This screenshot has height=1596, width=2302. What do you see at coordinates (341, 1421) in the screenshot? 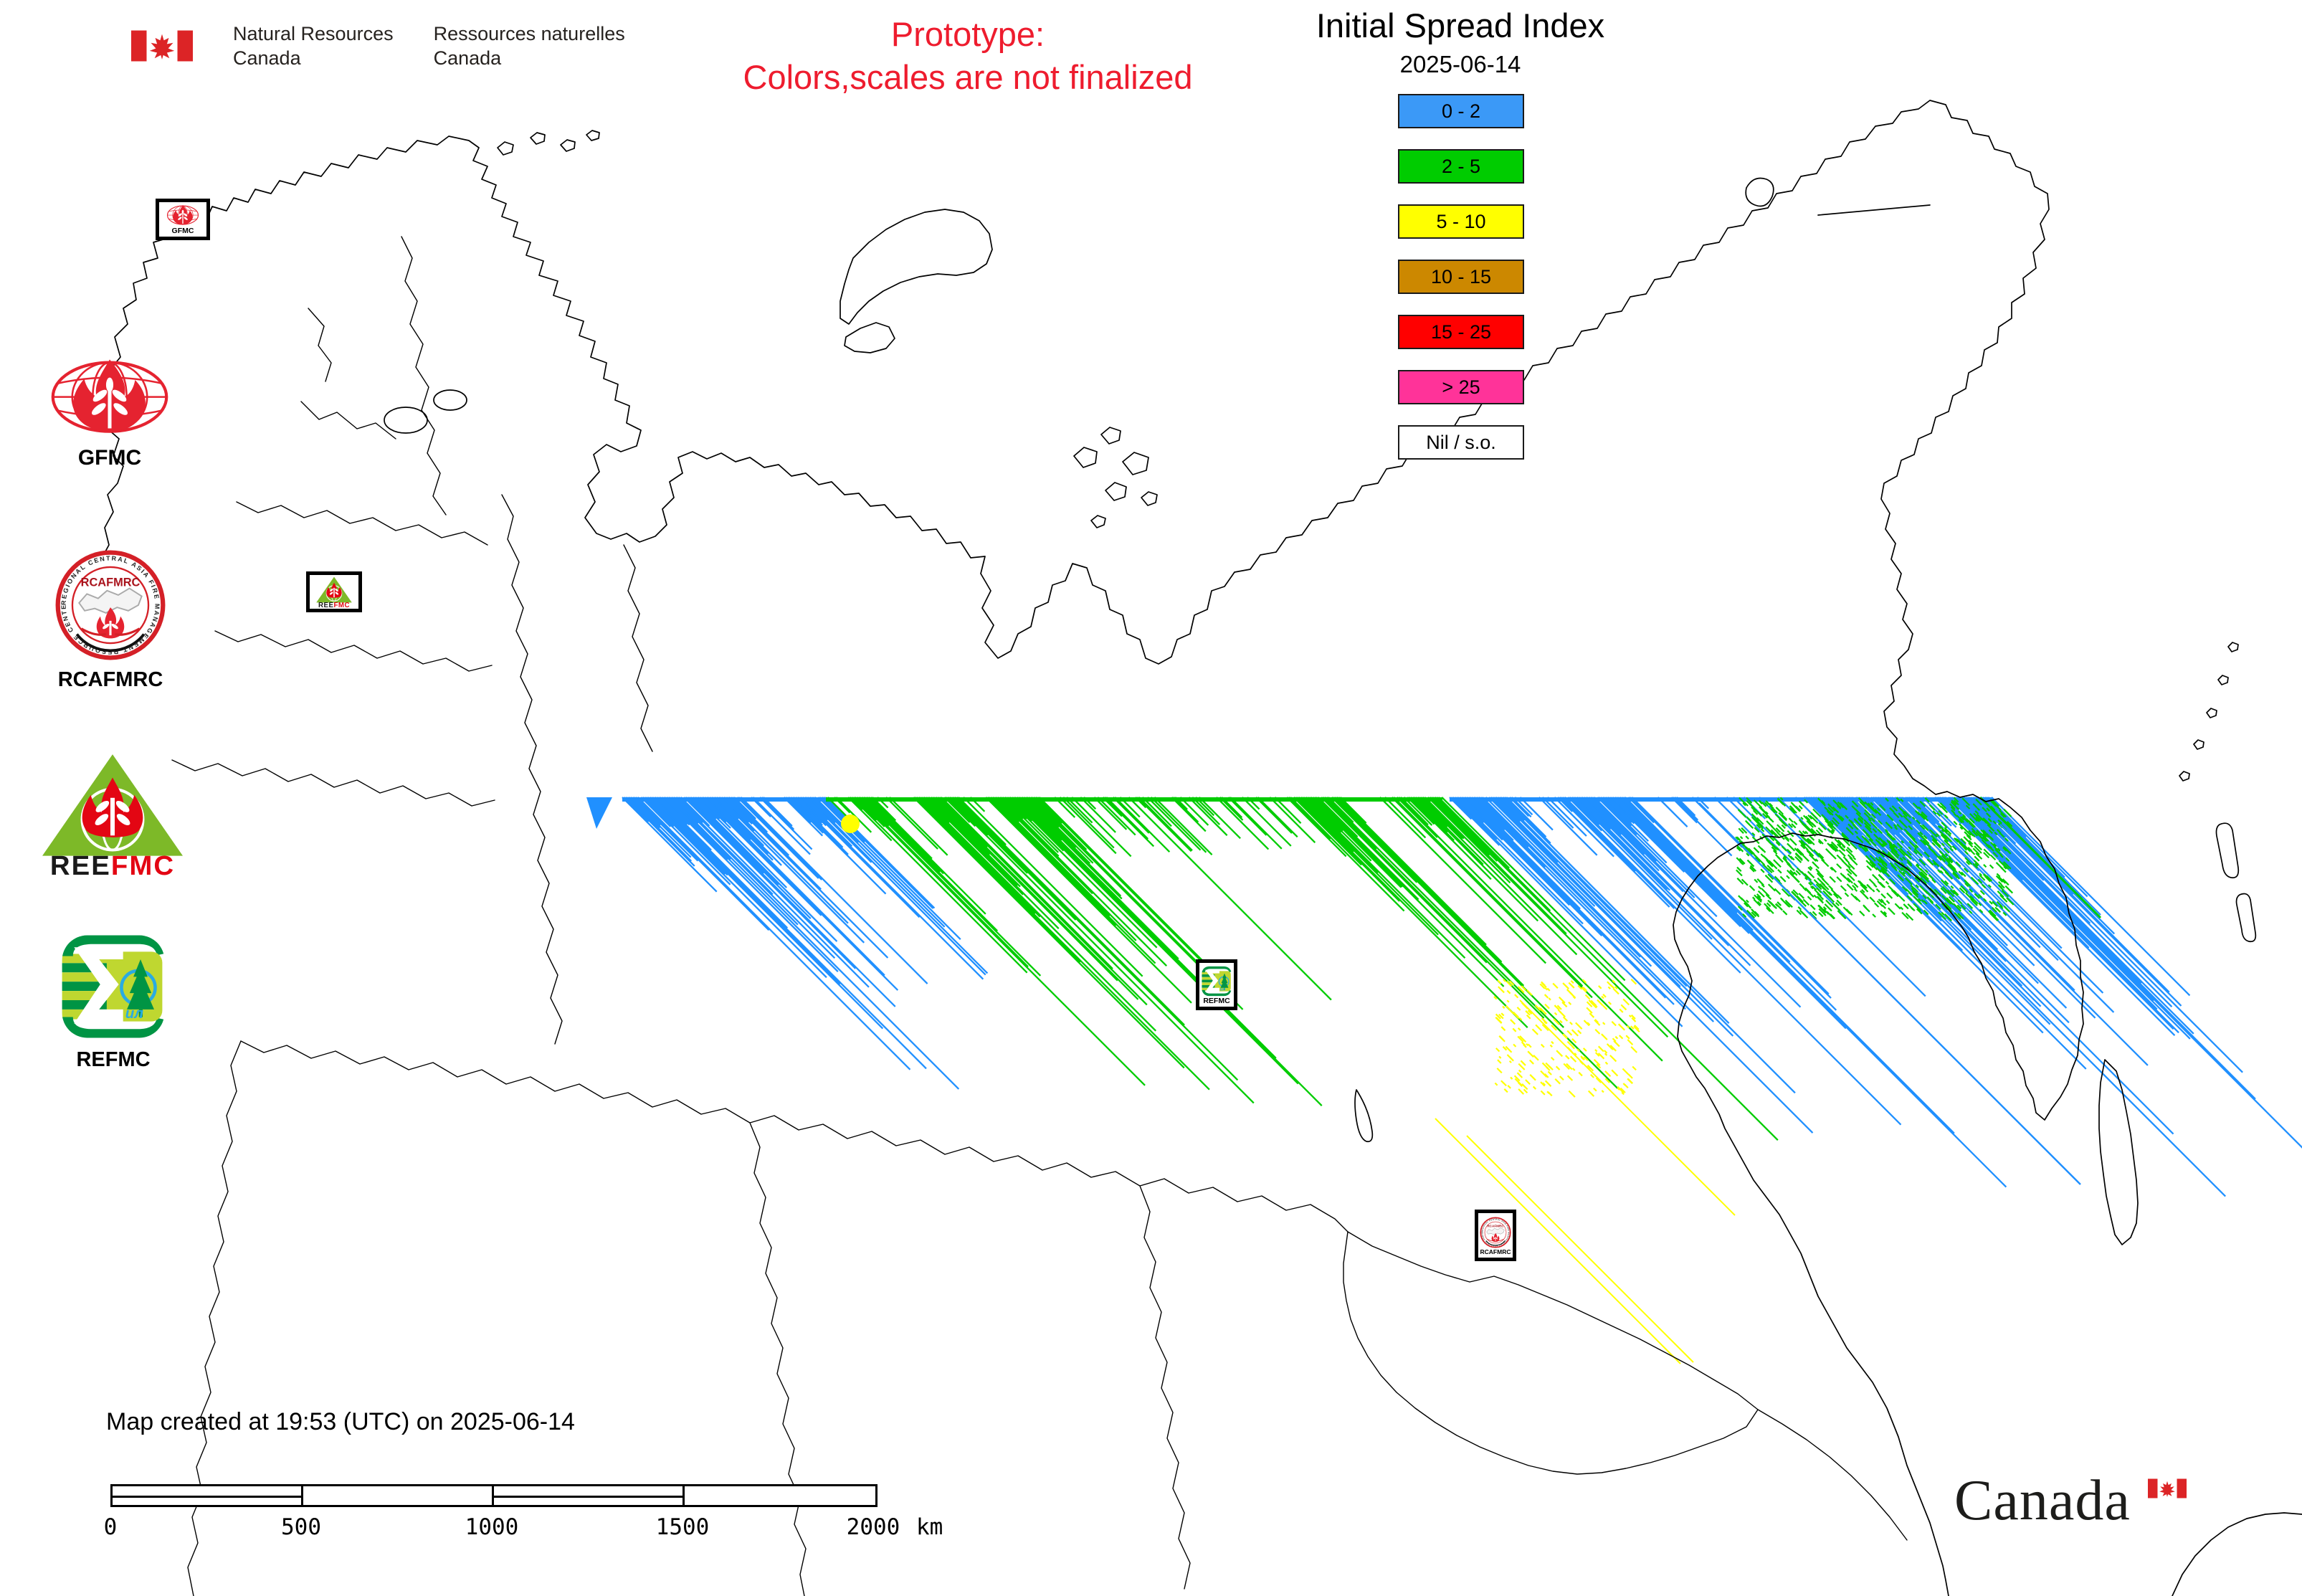
I see `created-text: Map created at 19:53 (UTC) on 2025-06-14` at bounding box center [341, 1421].